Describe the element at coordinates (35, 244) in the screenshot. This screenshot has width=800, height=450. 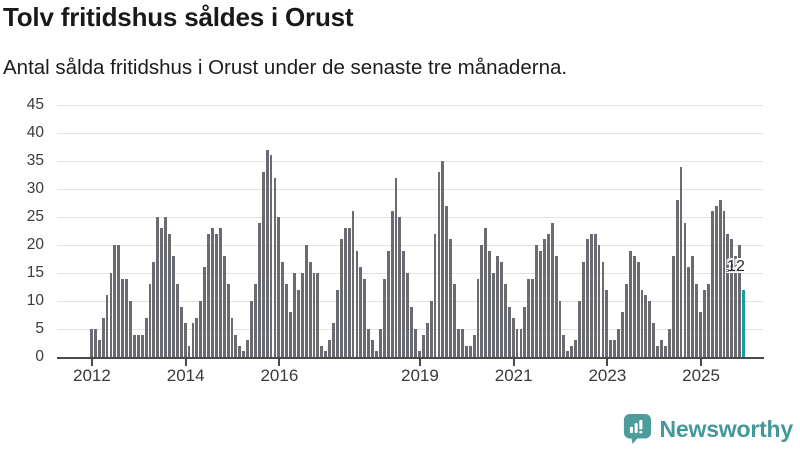
I see `y-axis-label-20: 20` at that location.